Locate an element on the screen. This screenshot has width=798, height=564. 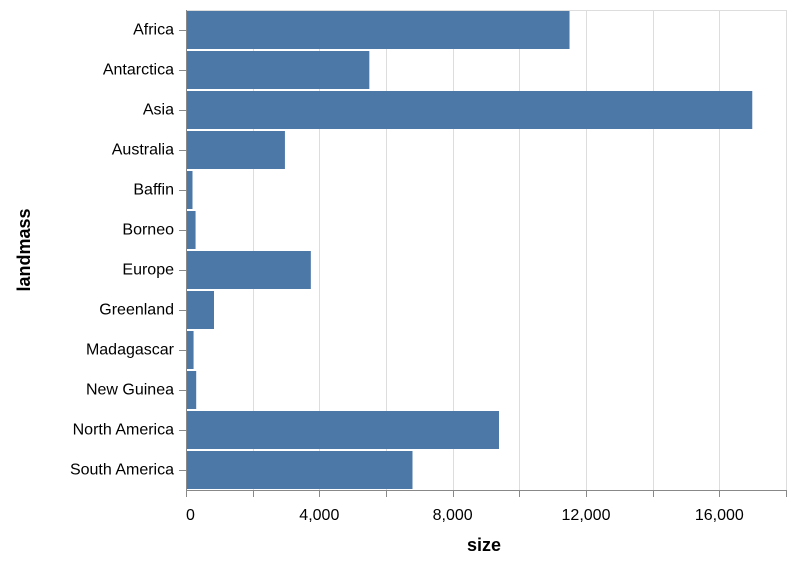
y-tick-label: Baffin is located at coordinates (153, 190).